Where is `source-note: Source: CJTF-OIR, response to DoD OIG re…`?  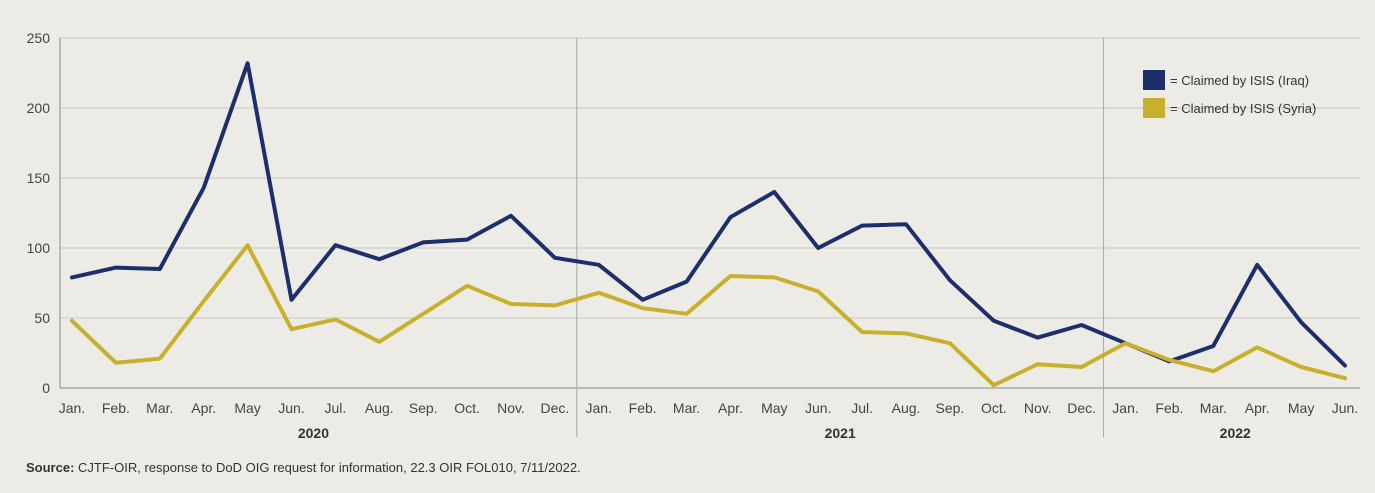
source-note: Source: CJTF-OIR, response to DoD OIG re… is located at coordinates (303, 467).